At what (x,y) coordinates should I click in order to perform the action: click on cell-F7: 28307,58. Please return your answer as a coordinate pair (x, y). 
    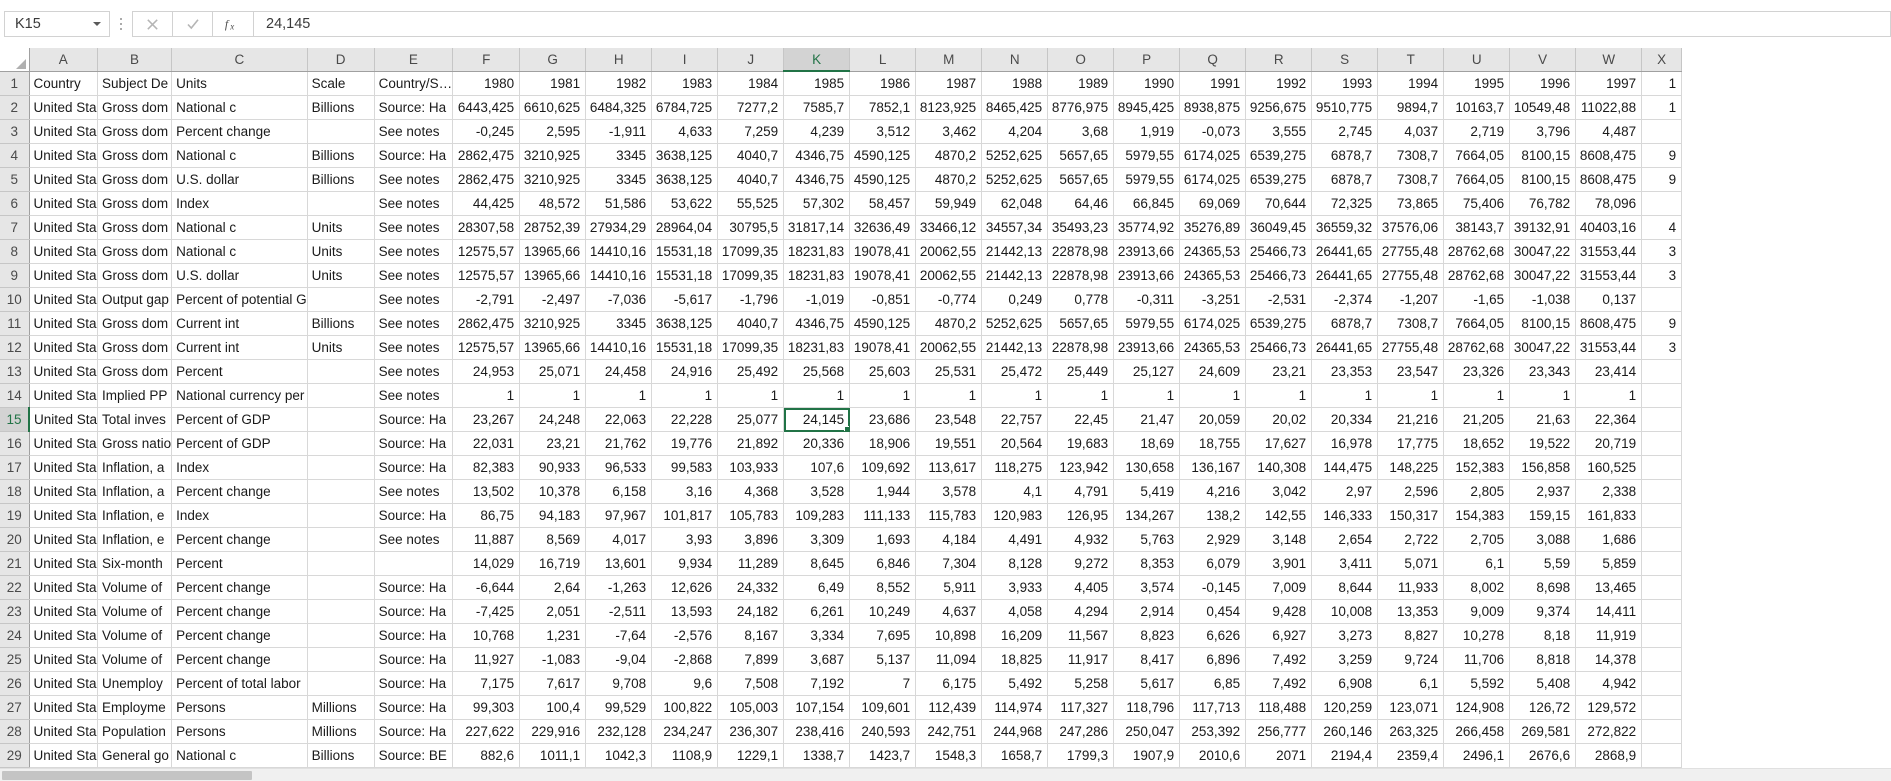
    Looking at the image, I should click on (486, 227).